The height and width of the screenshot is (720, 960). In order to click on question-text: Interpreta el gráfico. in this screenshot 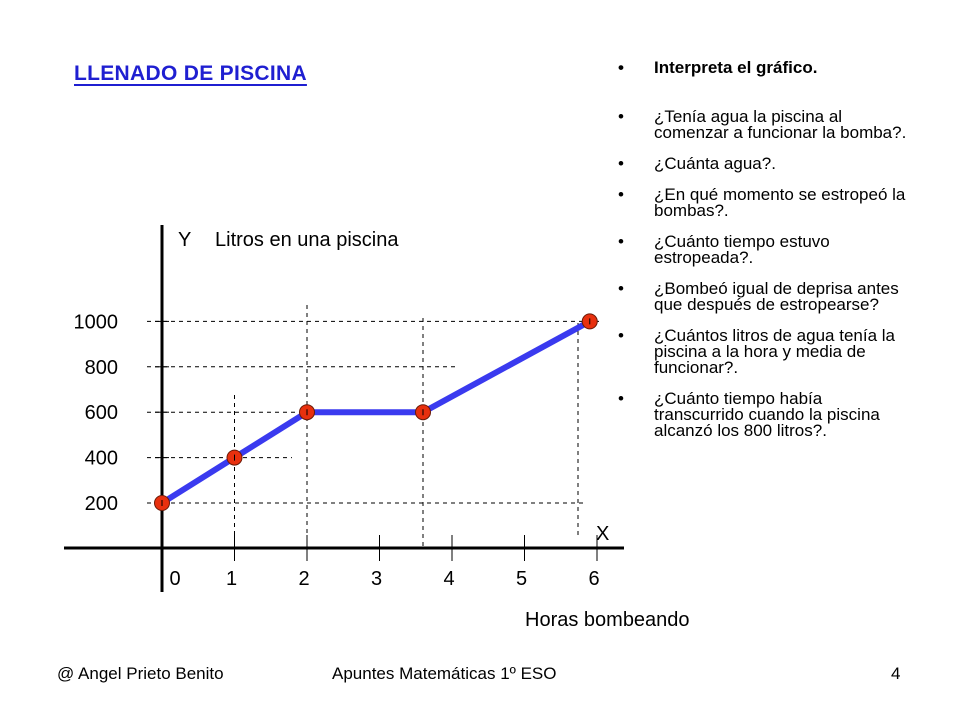, I will do `click(736, 67)`.